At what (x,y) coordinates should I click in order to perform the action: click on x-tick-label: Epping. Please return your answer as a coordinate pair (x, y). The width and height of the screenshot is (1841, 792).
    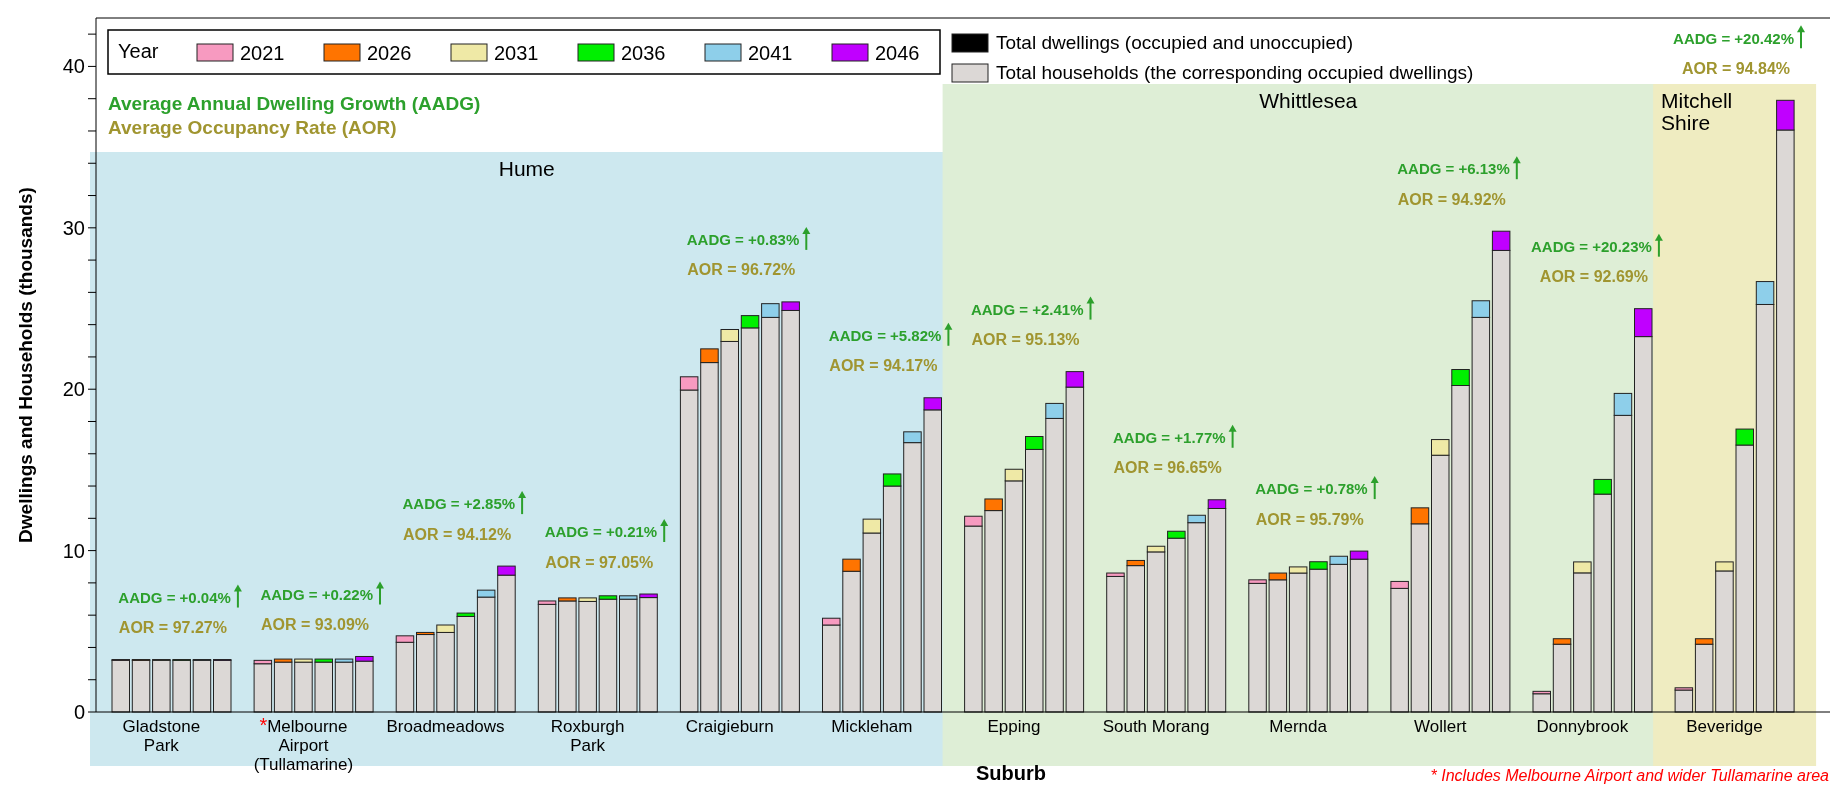
    Looking at the image, I should click on (1014, 726).